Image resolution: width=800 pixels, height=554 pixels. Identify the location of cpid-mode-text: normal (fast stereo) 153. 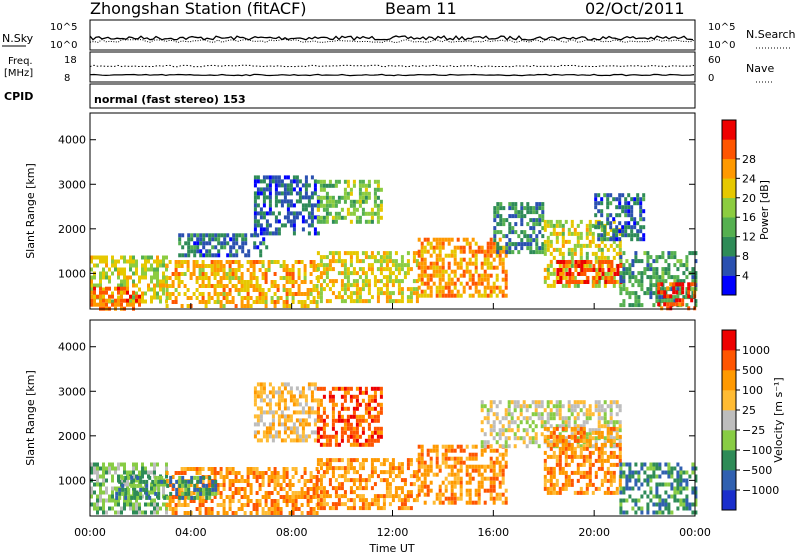
(170, 99).